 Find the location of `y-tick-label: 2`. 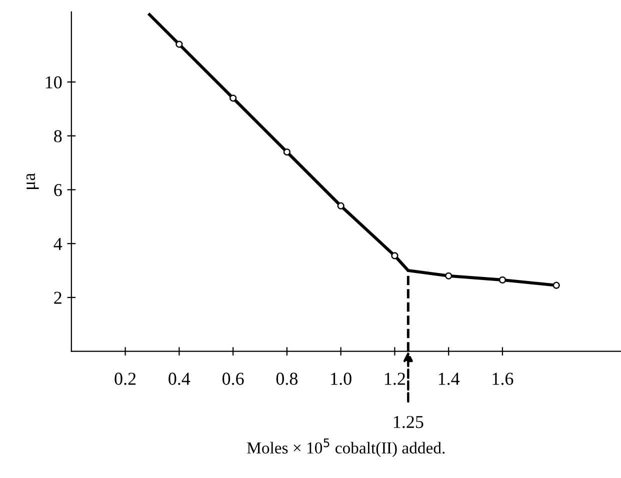

y-tick-label: 2 is located at coordinates (58, 298).